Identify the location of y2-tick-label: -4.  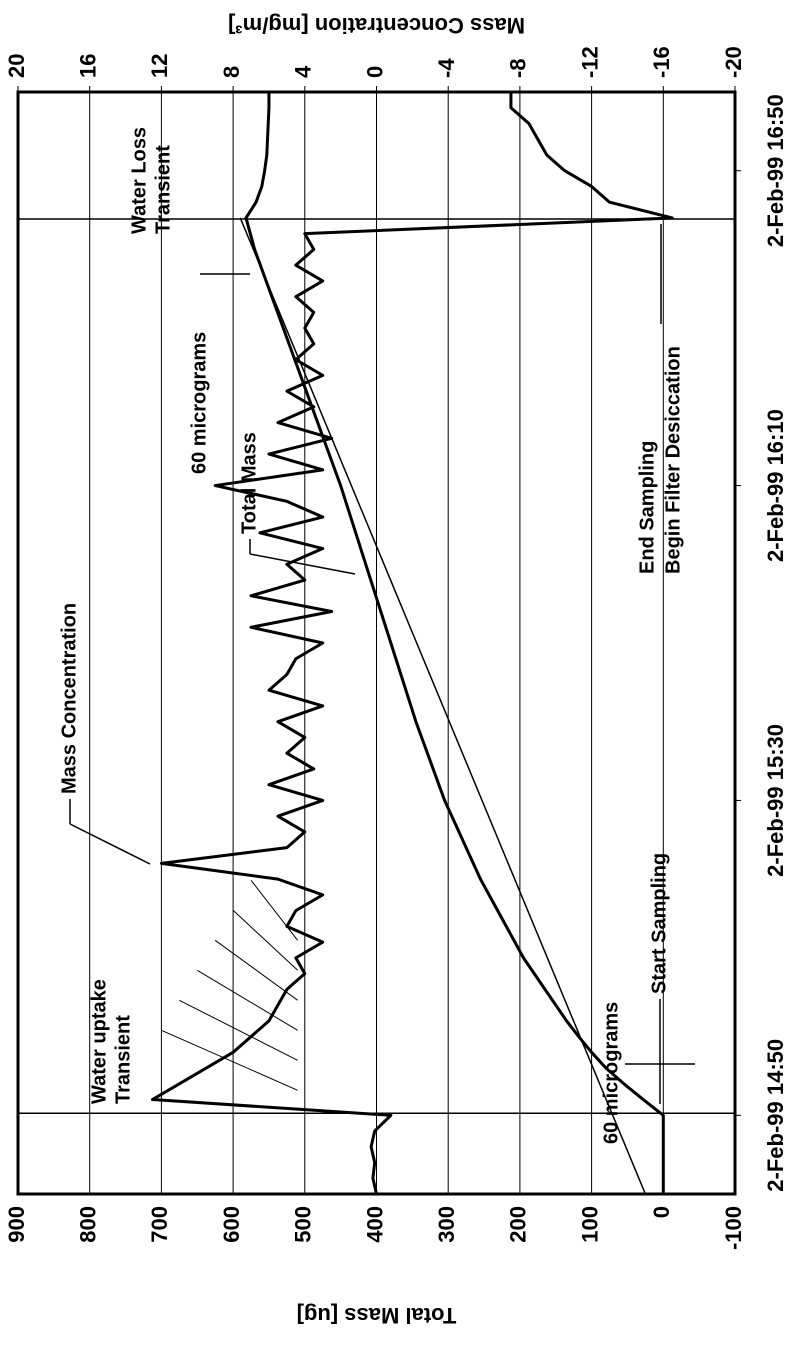
(446, 68).